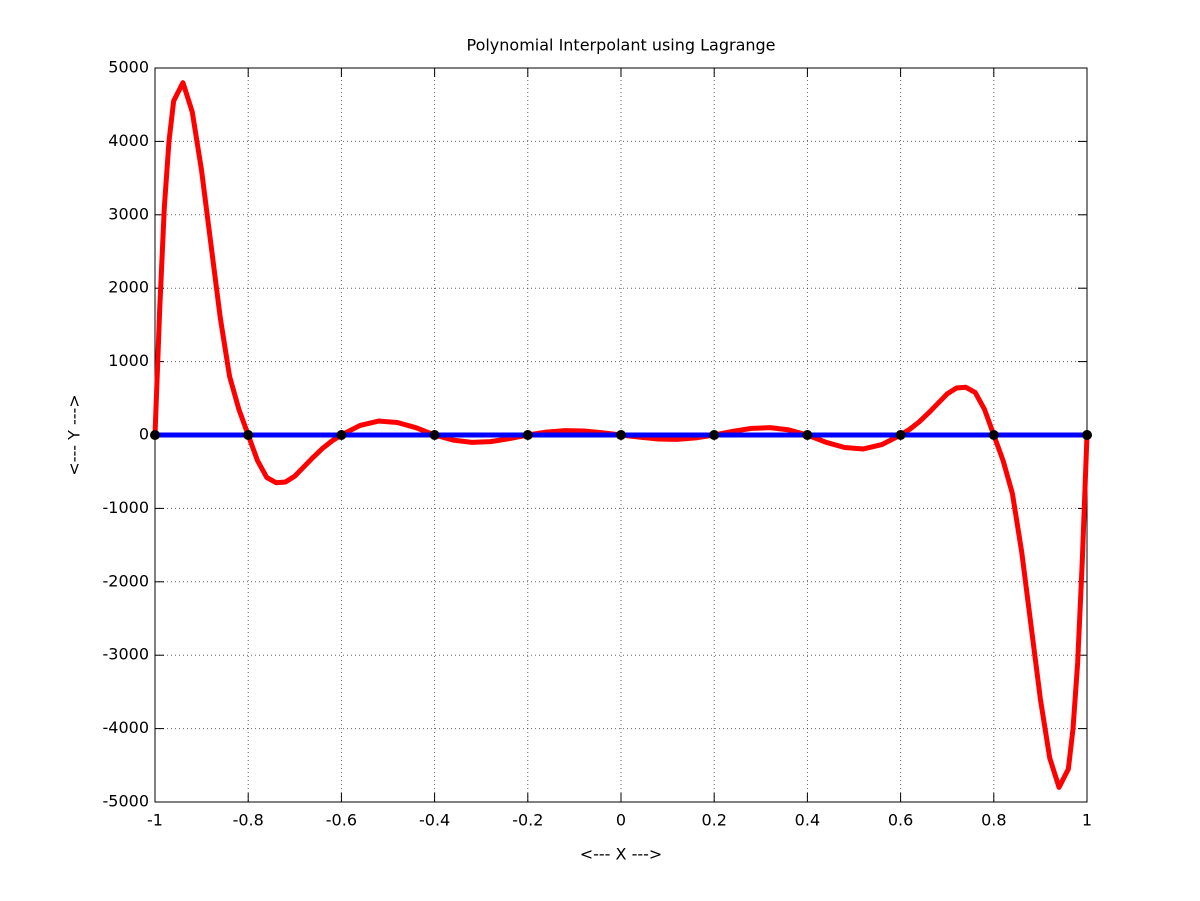  I want to click on y-tick-label: -5000, so click(126, 801).